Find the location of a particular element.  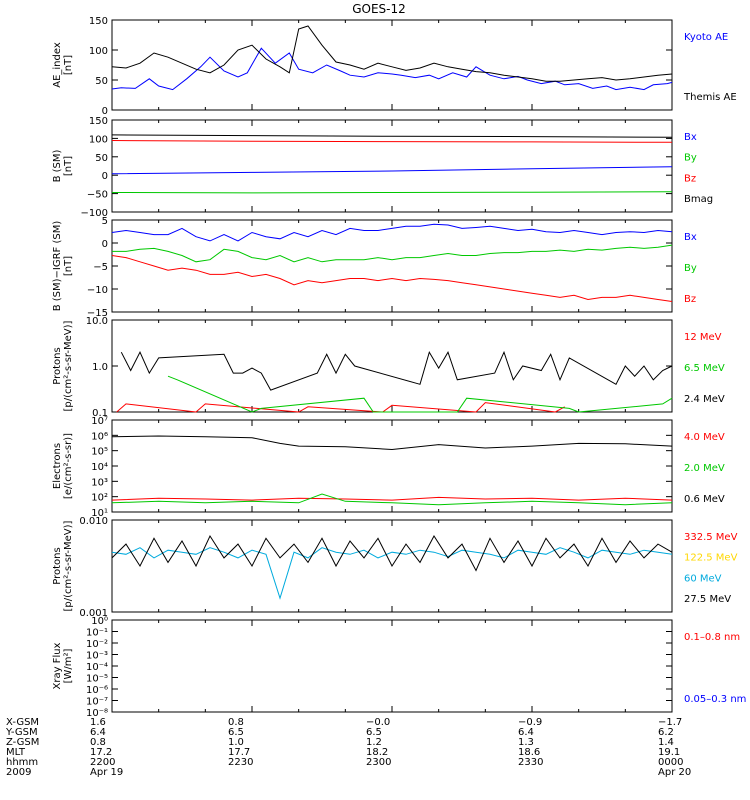

footer-value: 19.1 is located at coordinates (669, 752).